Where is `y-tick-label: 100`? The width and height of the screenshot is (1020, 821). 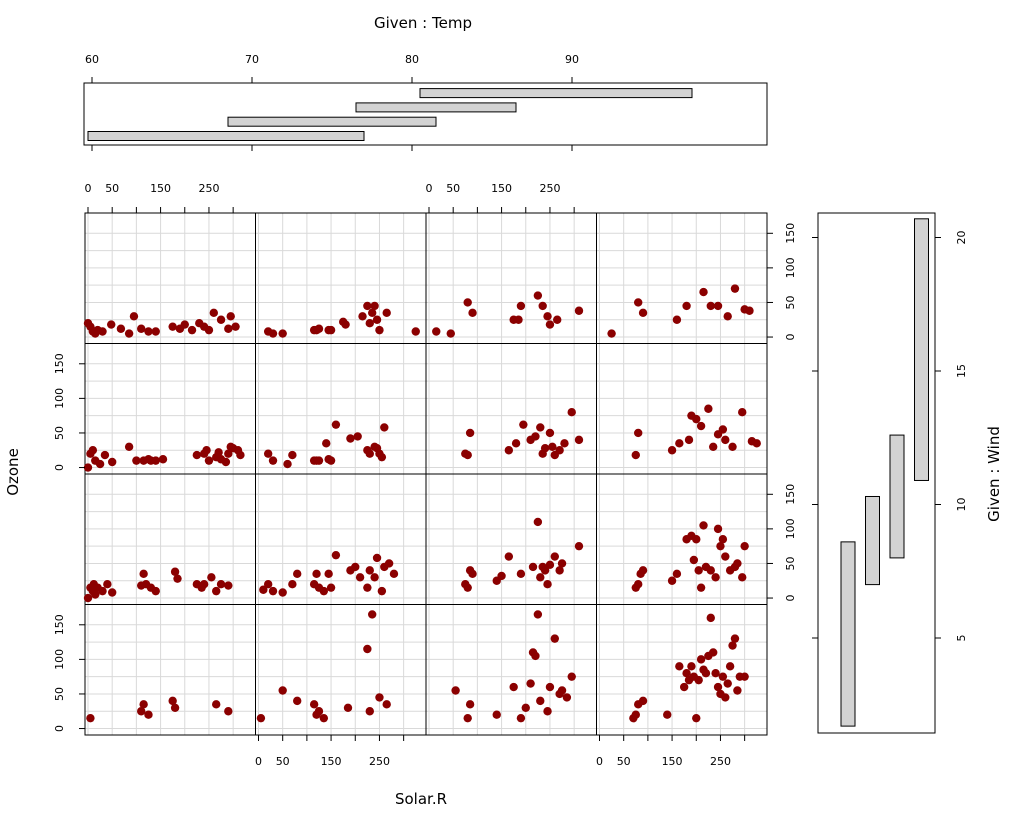
y-tick-label: 100 is located at coordinates (790, 528).